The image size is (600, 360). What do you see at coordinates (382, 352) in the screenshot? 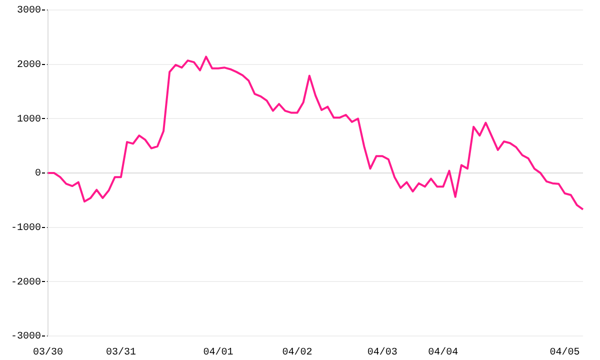
I see `x-tick-label: 04/03` at bounding box center [382, 352].